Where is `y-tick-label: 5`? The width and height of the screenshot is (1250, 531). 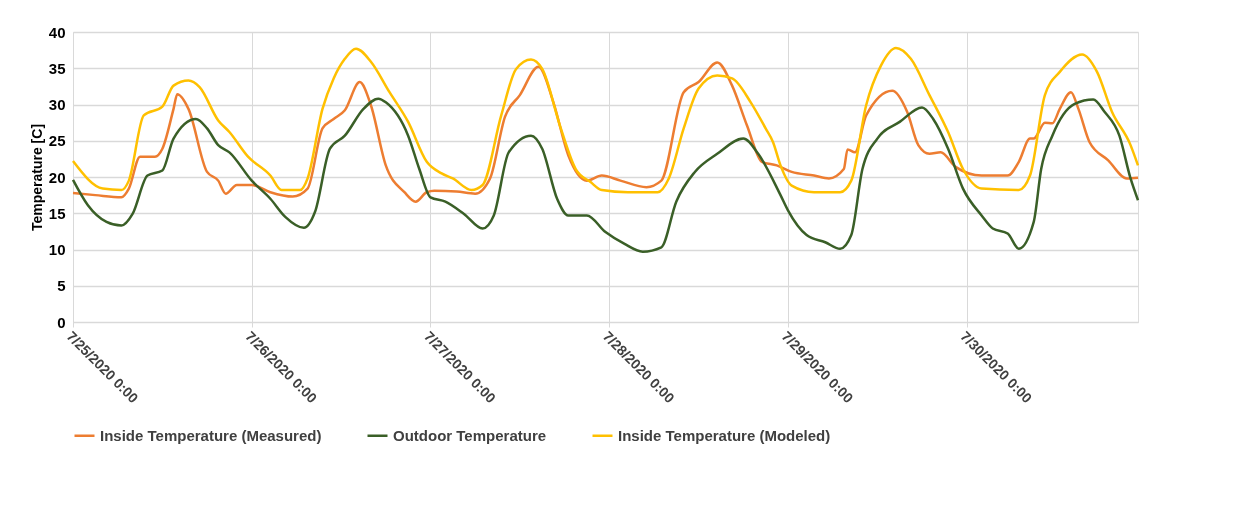
y-tick-label: 5 is located at coordinates (61, 286).